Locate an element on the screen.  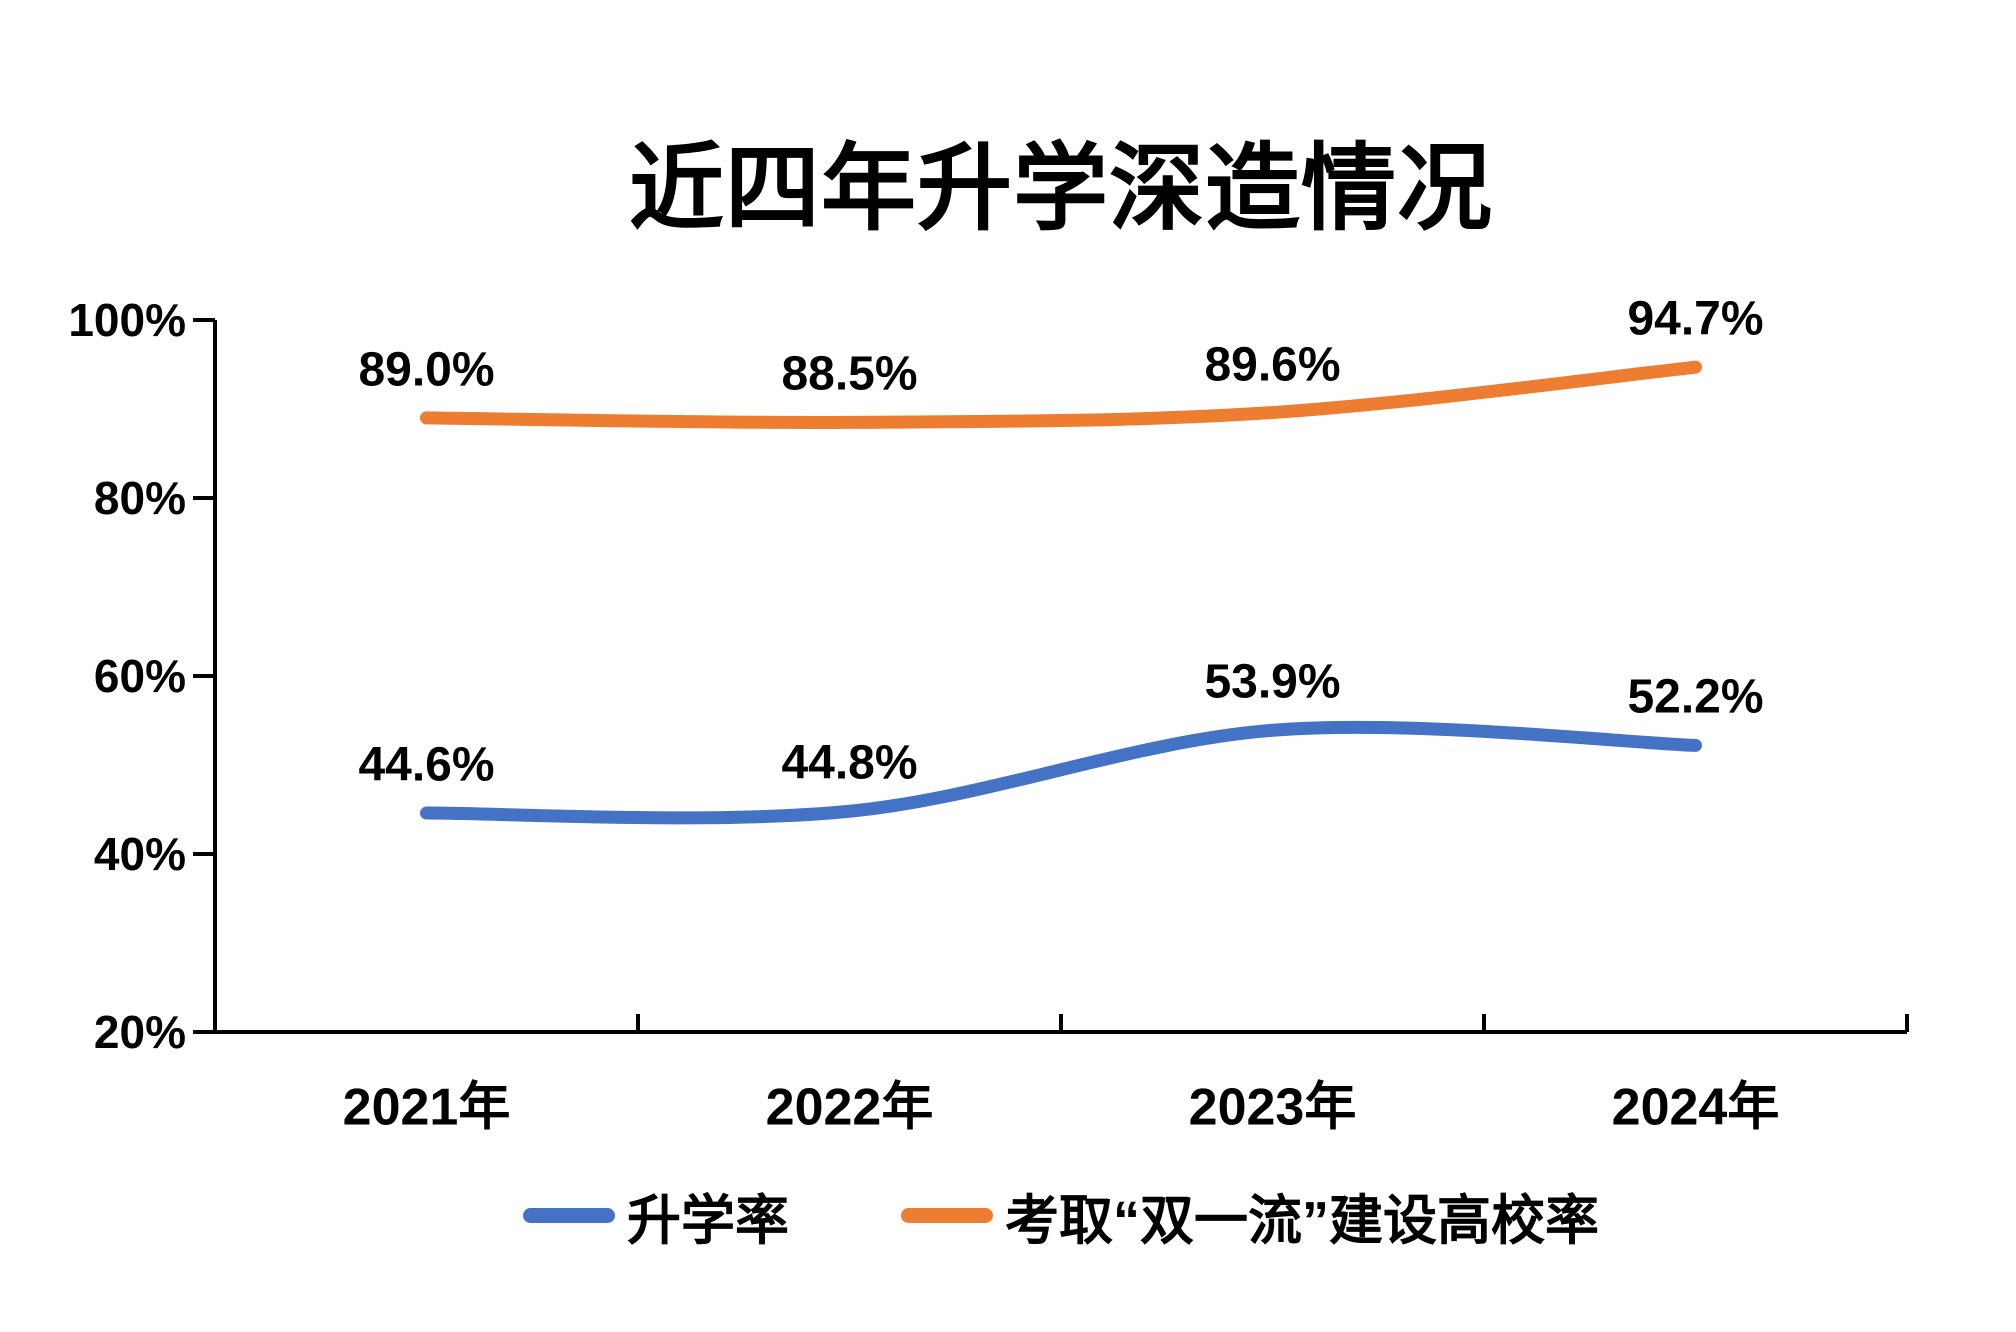
legend-label-advancement-rate: 升学率 is located at coordinates (708, 1221).